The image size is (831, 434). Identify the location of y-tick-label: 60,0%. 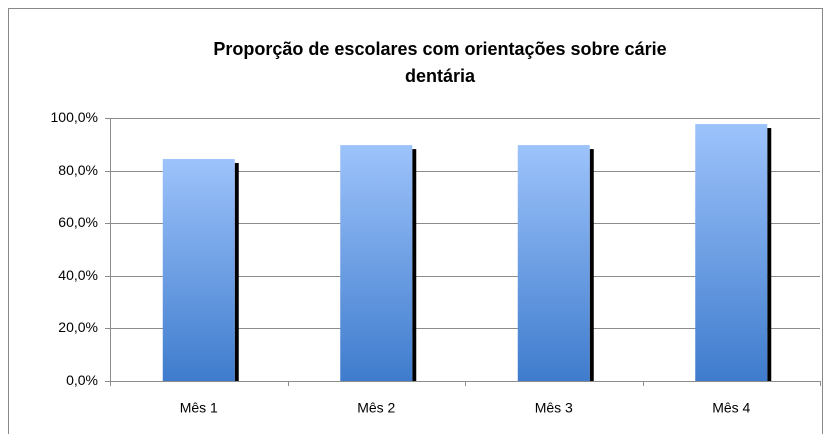
(78, 222).